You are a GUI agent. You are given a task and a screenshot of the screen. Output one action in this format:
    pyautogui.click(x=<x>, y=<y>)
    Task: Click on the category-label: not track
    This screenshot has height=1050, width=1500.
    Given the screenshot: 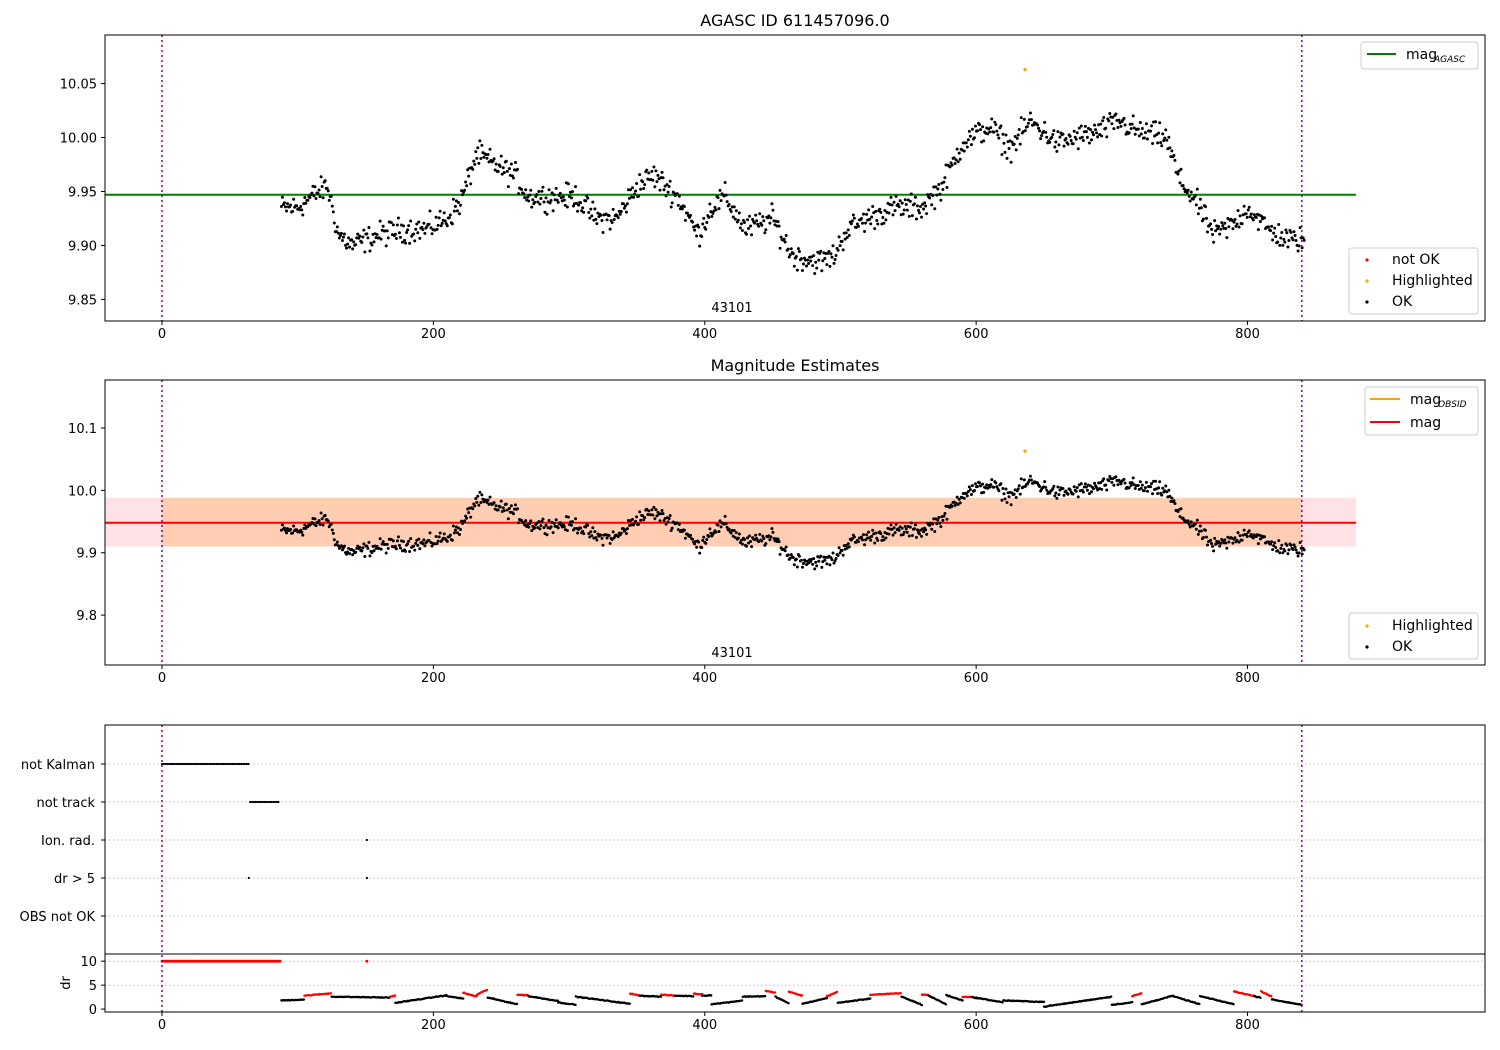 What is the action you would take?
    pyautogui.click(x=65, y=803)
    